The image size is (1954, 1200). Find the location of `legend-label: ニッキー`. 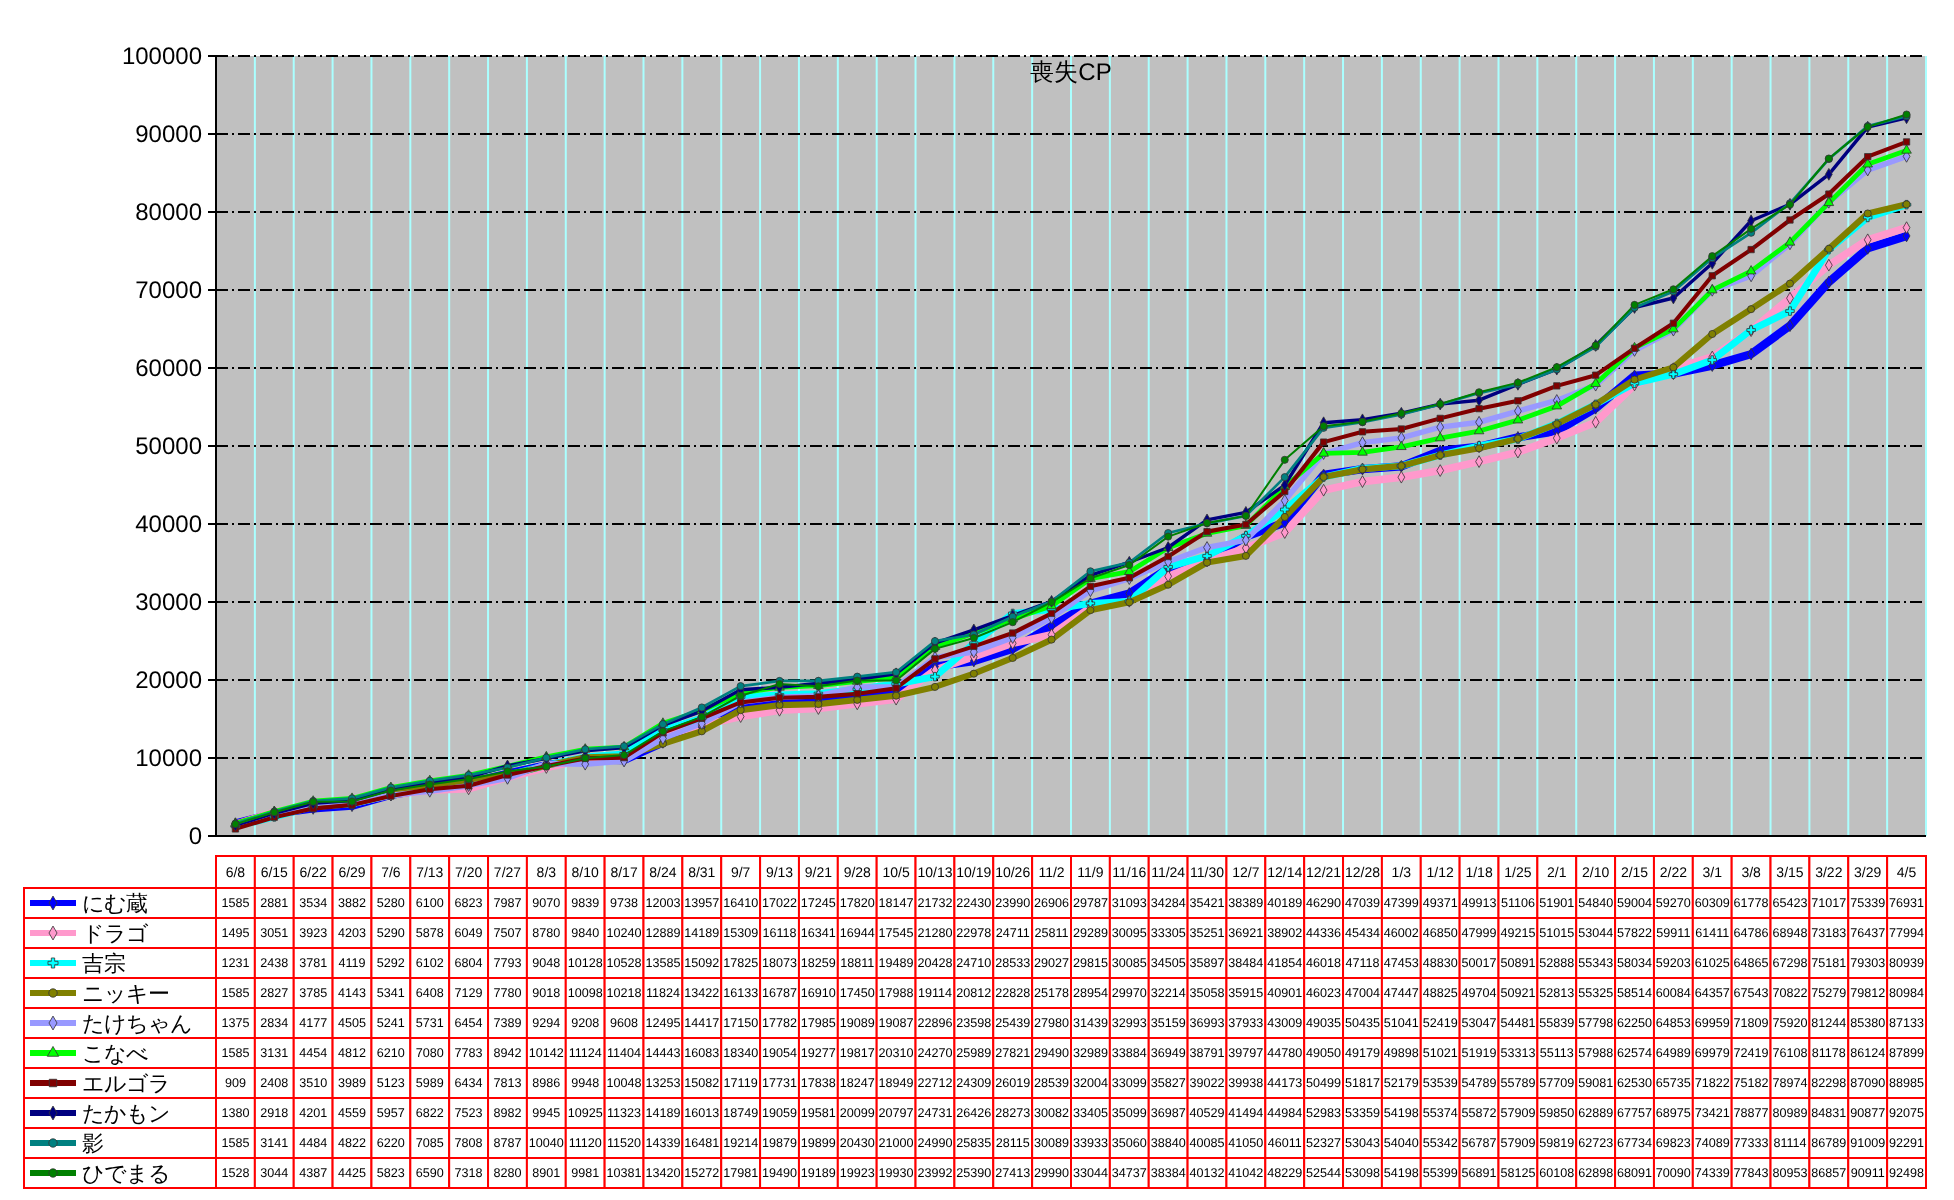

legend-label: ニッキー is located at coordinates (126, 994).